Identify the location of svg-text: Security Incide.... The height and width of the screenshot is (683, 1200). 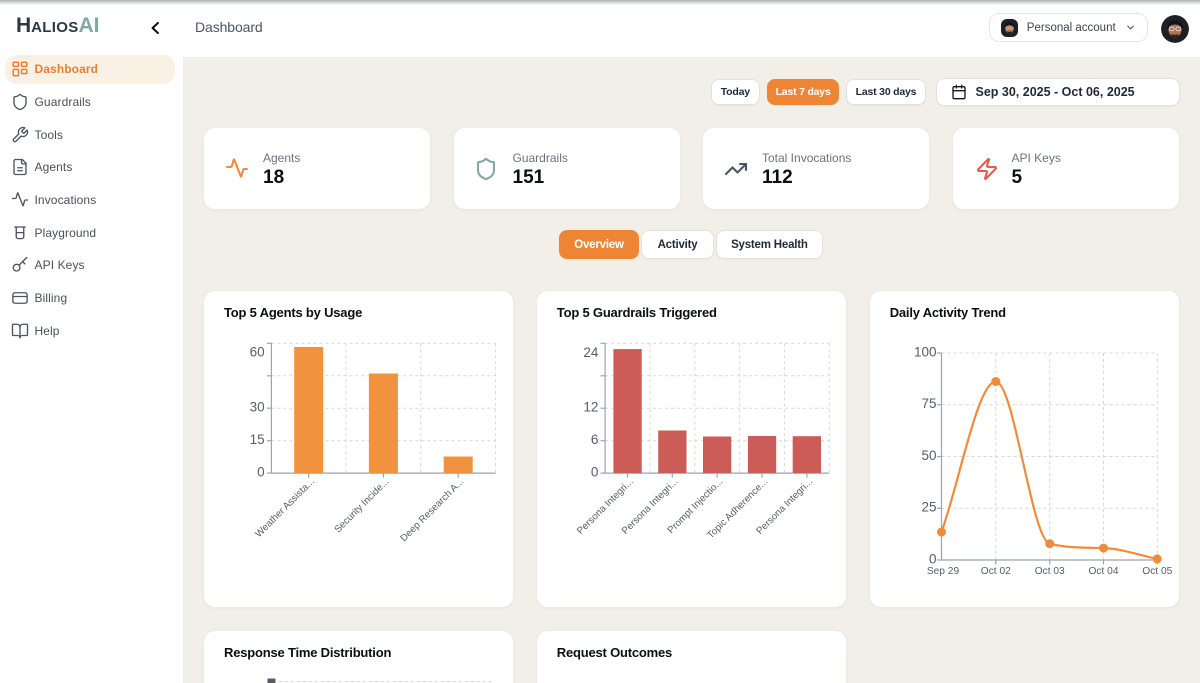
(362, 505).